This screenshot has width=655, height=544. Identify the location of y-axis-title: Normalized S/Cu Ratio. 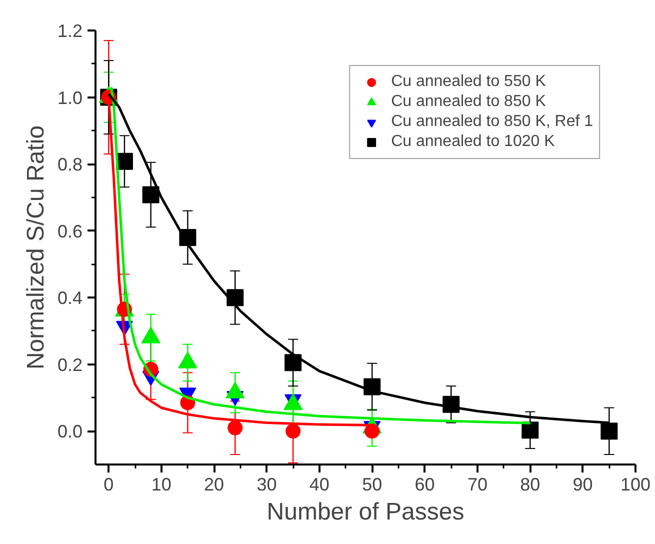
(36, 247).